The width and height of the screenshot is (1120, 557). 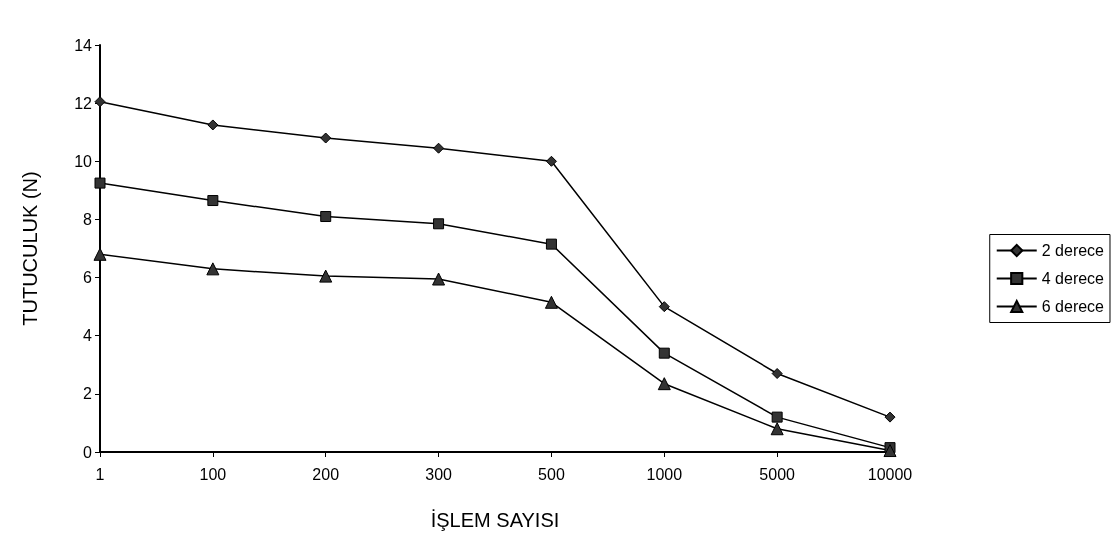 What do you see at coordinates (213, 474) in the screenshot?
I see `x-tick-label: 100` at bounding box center [213, 474].